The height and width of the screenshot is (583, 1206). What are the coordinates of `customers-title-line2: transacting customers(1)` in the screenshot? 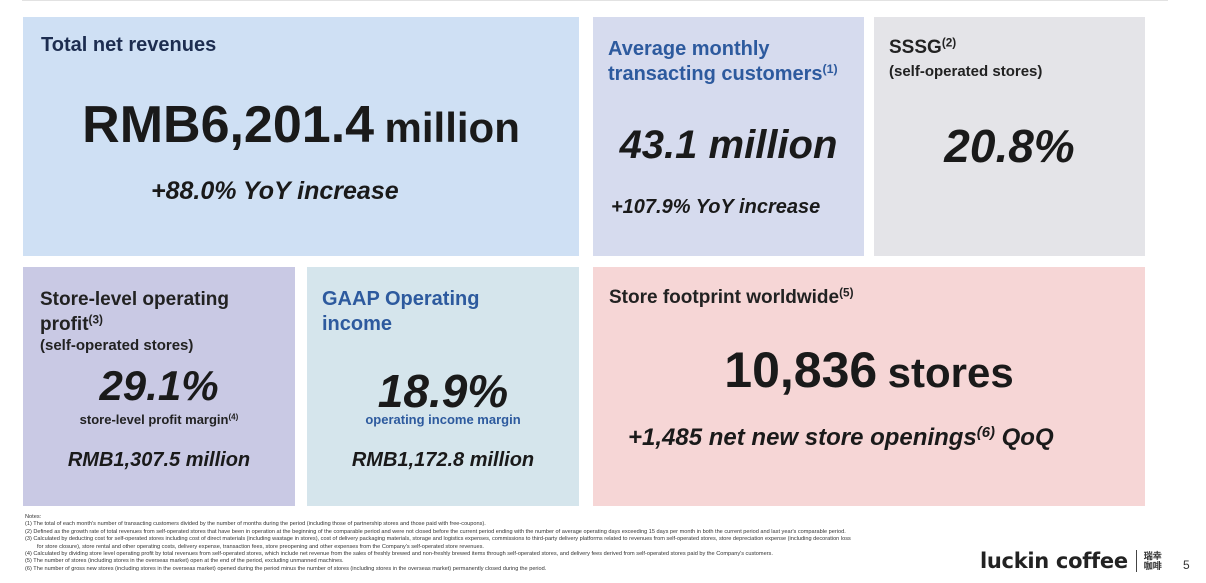 It's located at (723, 74).